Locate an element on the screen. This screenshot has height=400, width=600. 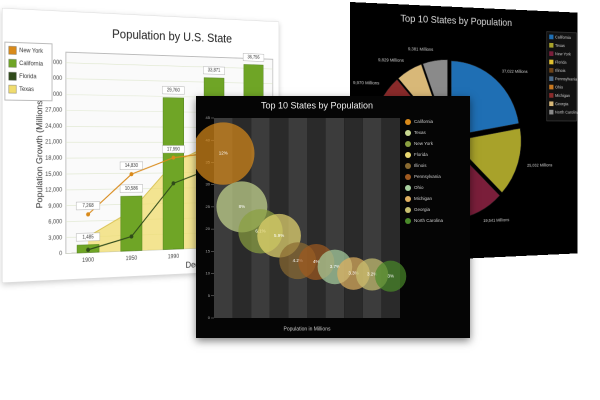
y-tick-label: 20 is located at coordinates (208, 228).